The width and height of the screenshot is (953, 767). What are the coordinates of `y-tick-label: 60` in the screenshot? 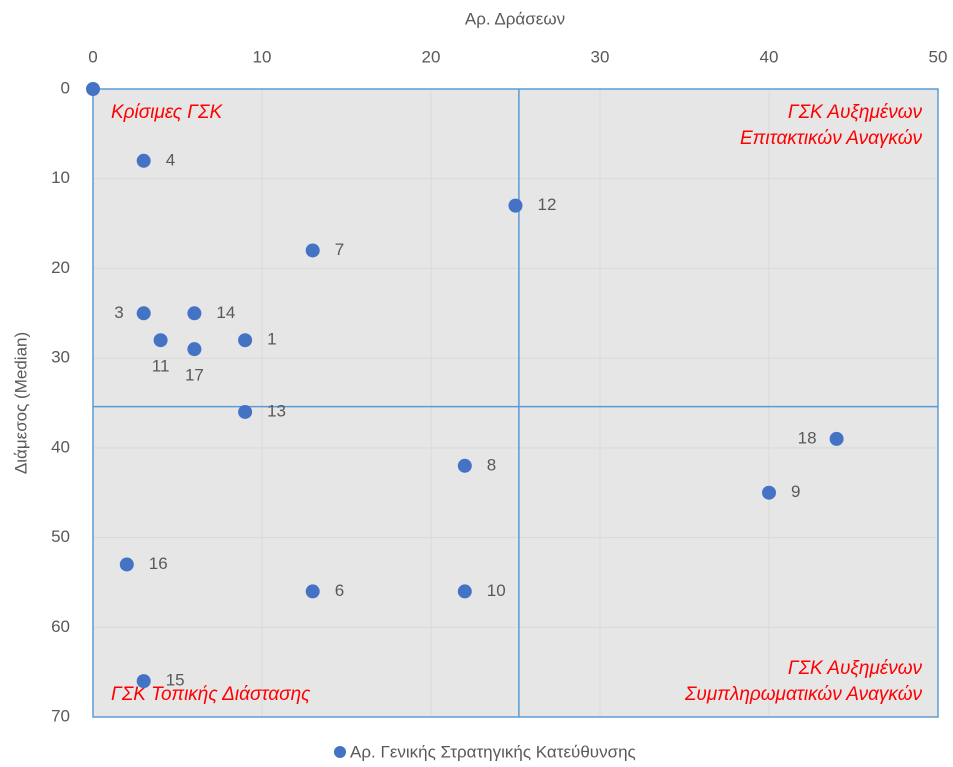 It's located at (60, 626).